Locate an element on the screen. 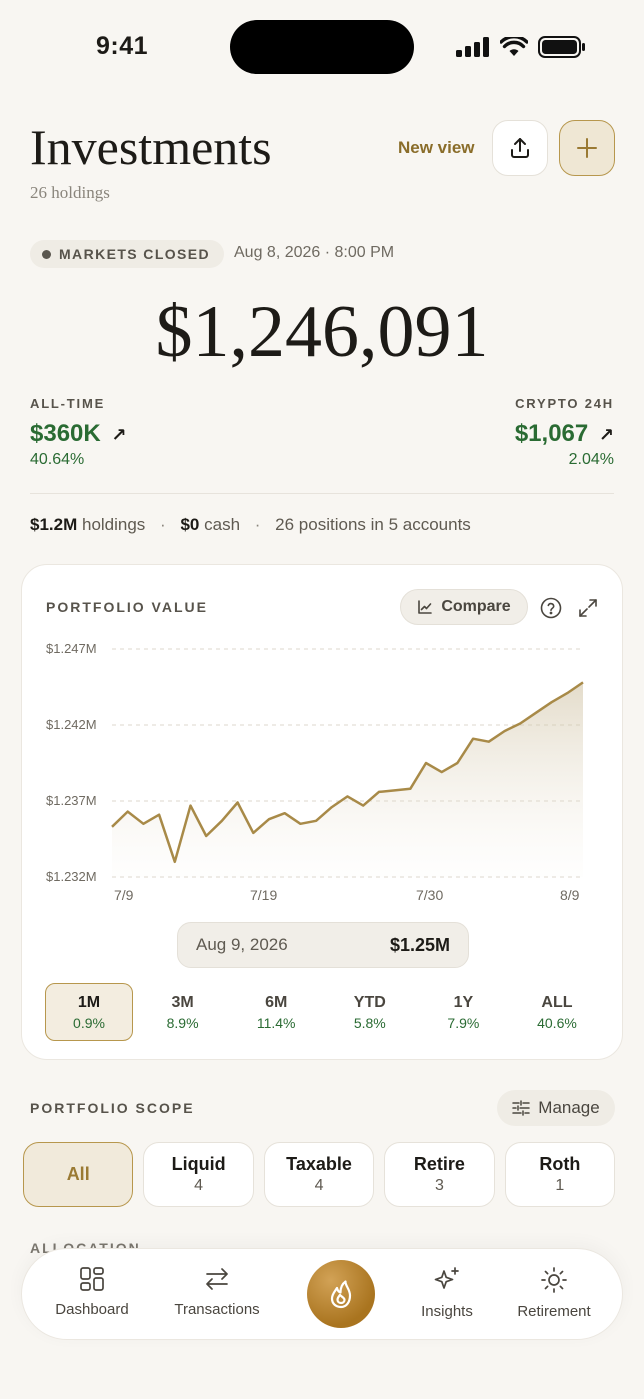 Image resolution: width=644 pixels, height=1399 pixels. all-time-label: ALL-TIME is located at coordinates (68, 403).